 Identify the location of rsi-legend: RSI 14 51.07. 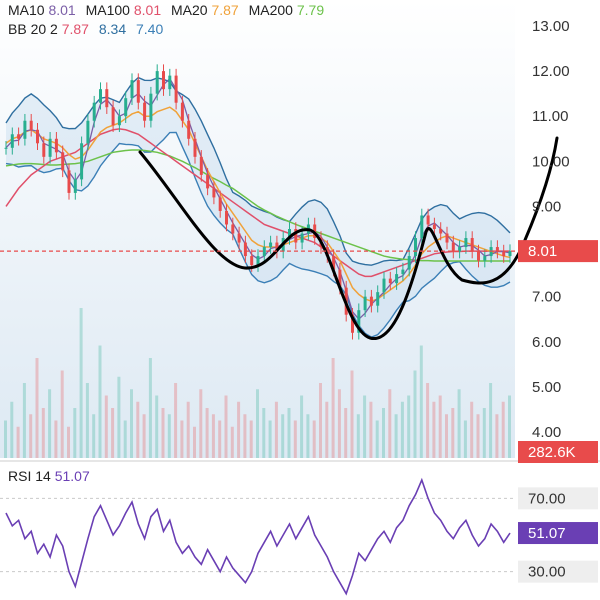
(52, 476).